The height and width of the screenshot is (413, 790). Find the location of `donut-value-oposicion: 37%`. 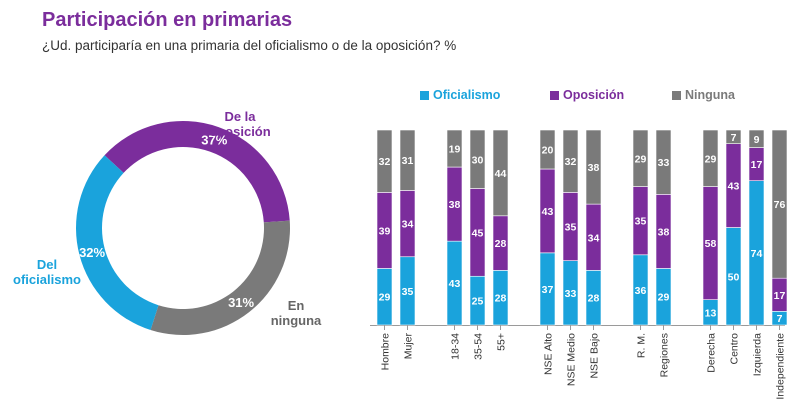

donut-value-oposicion: 37% is located at coordinates (214, 139).